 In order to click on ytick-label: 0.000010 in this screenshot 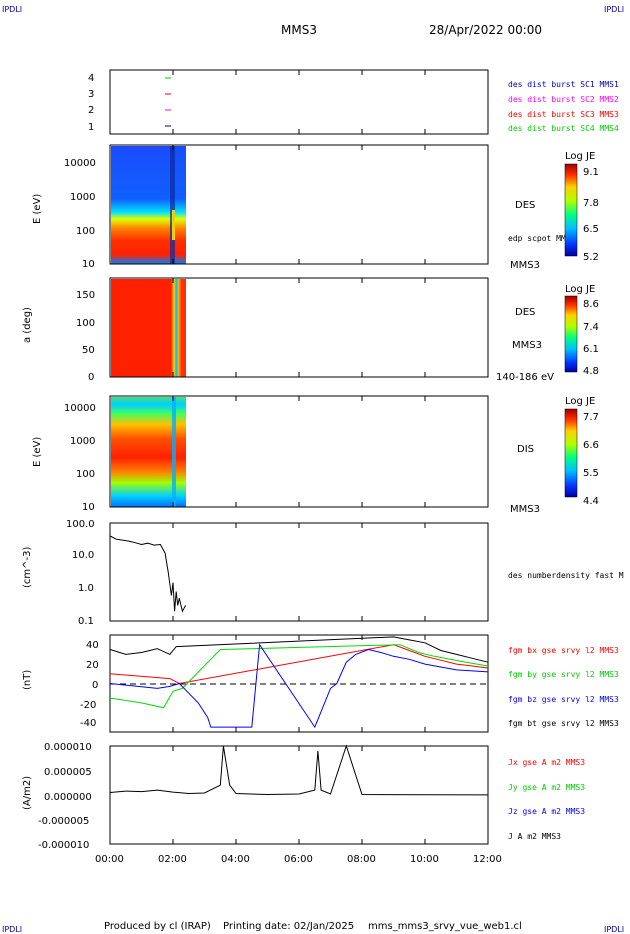, I will do `click(68, 747)`.